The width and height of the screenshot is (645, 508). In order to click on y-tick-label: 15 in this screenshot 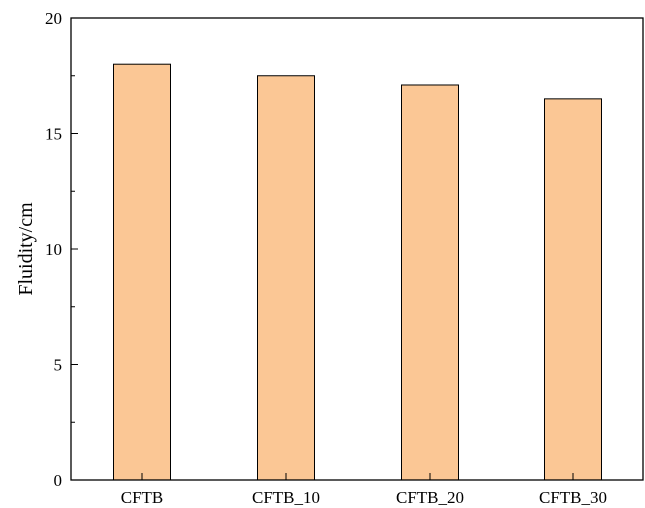, I will do `click(53, 134)`.